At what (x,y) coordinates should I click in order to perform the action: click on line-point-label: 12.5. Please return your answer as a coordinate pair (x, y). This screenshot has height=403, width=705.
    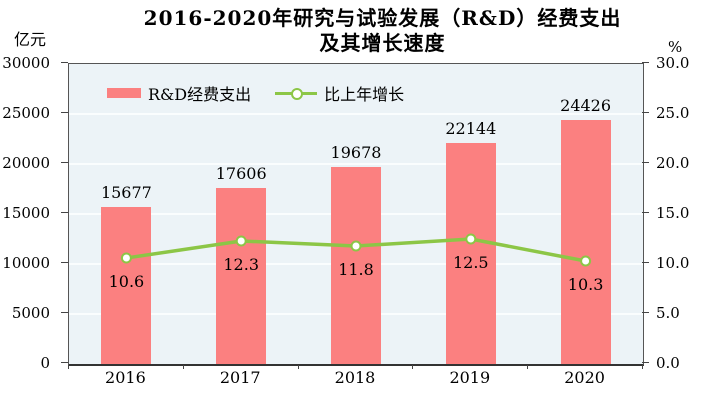
    Looking at the image, I should click on (470, 262).